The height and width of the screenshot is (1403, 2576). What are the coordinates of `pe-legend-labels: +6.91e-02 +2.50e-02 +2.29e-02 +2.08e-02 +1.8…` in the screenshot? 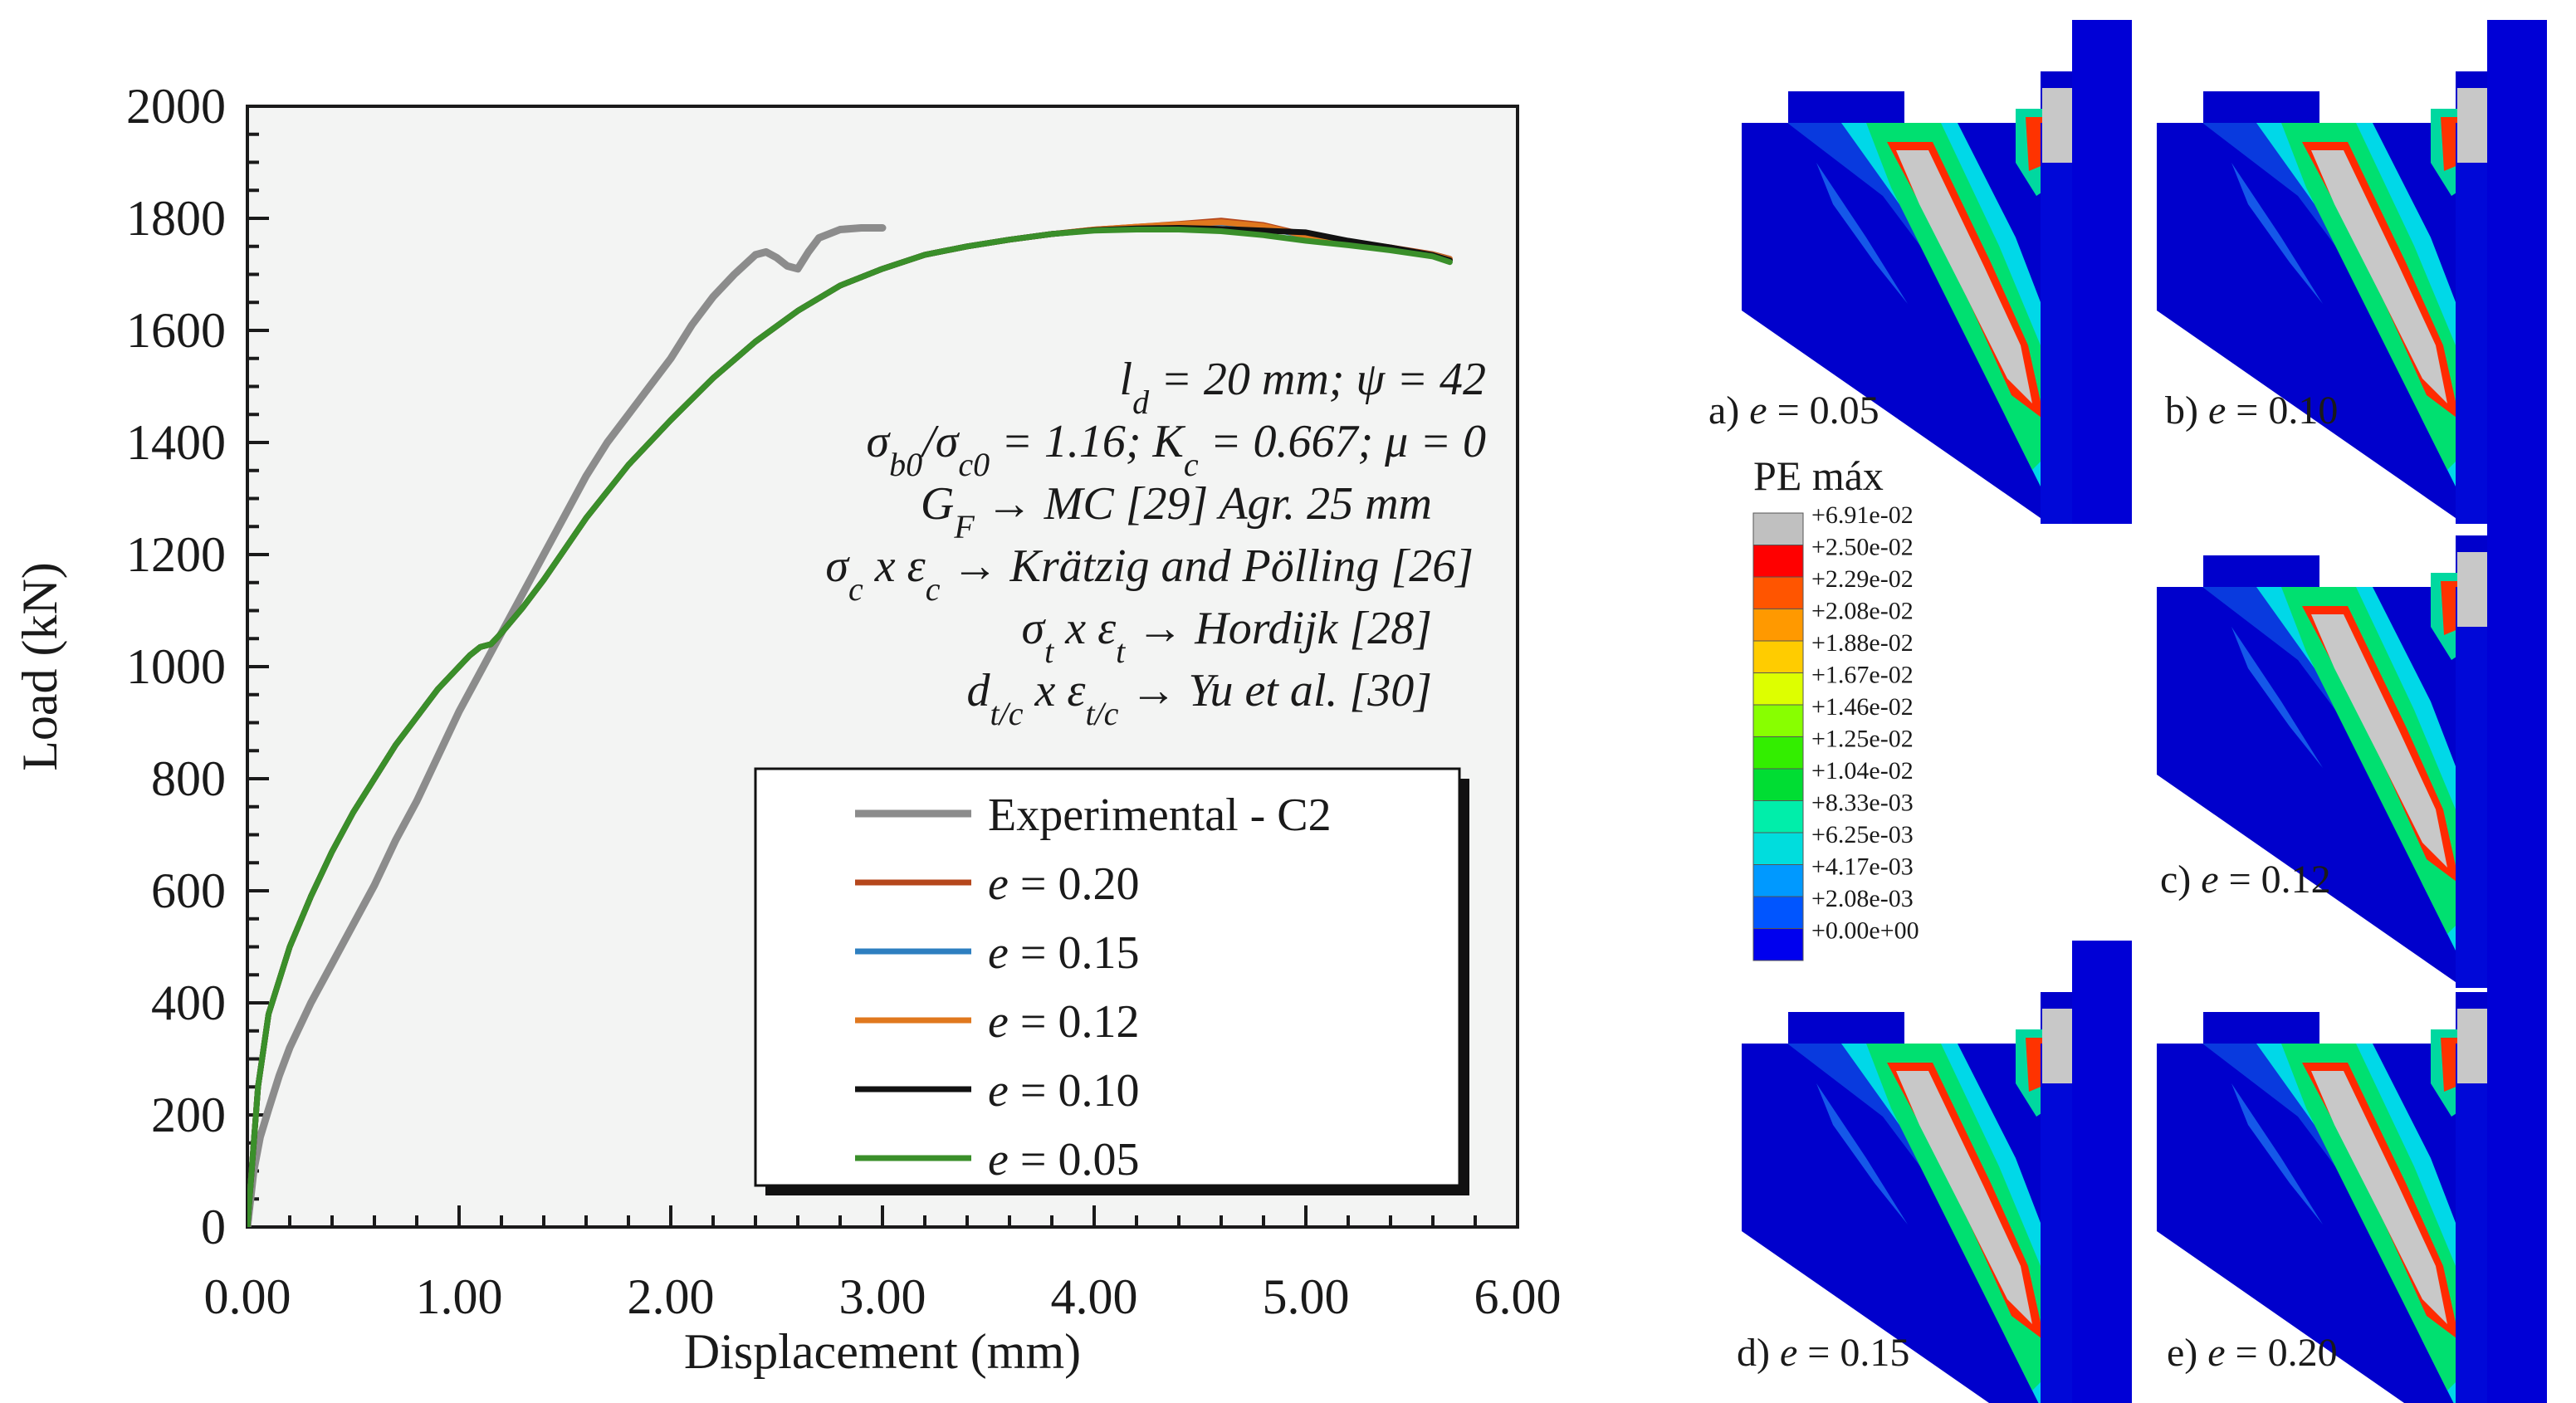 It's located at (1865, 723).